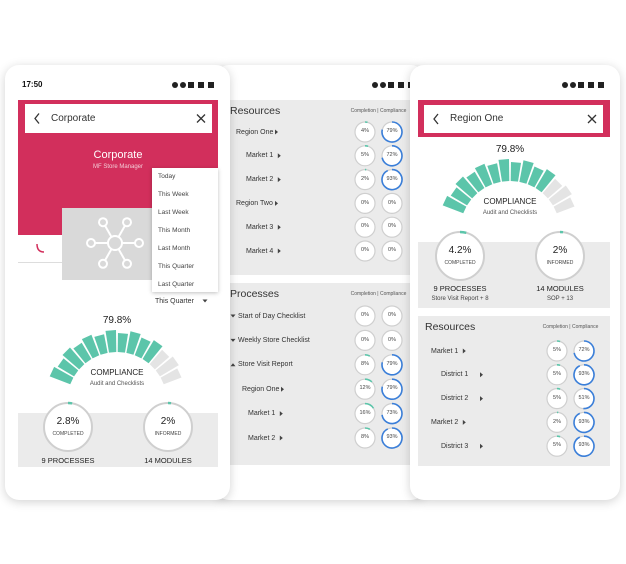 The width and height of the screenshot is (626, 564). Describe the element at coordinates (560, 250) in the screenshot. I see `stat-value: 2%` at that location.